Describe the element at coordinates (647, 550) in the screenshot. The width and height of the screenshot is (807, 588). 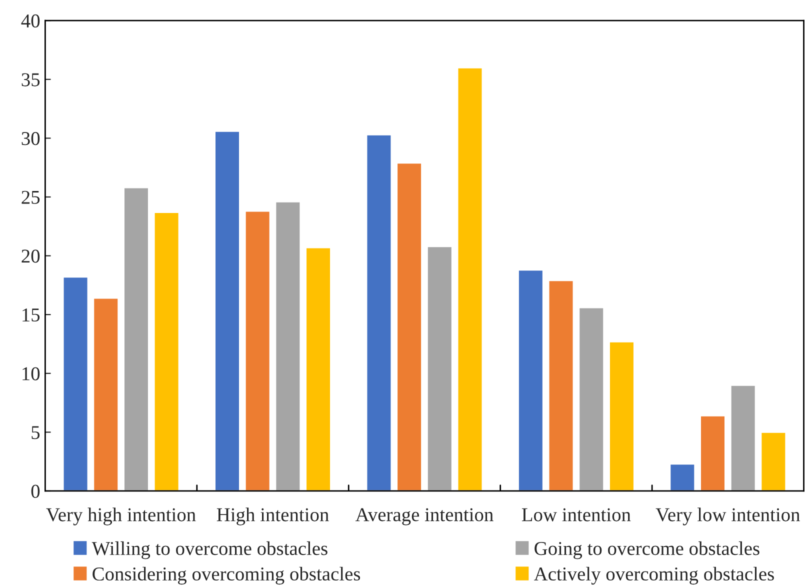
I see `legend-label: Going to overcome obstacles` at that location.